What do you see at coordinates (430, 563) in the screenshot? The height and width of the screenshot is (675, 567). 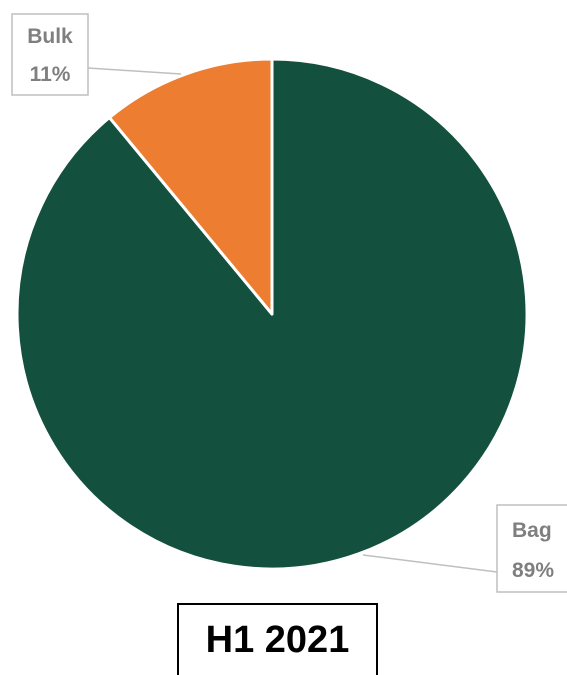 I see `bag-leader-line` at bounding box center [430, 563].